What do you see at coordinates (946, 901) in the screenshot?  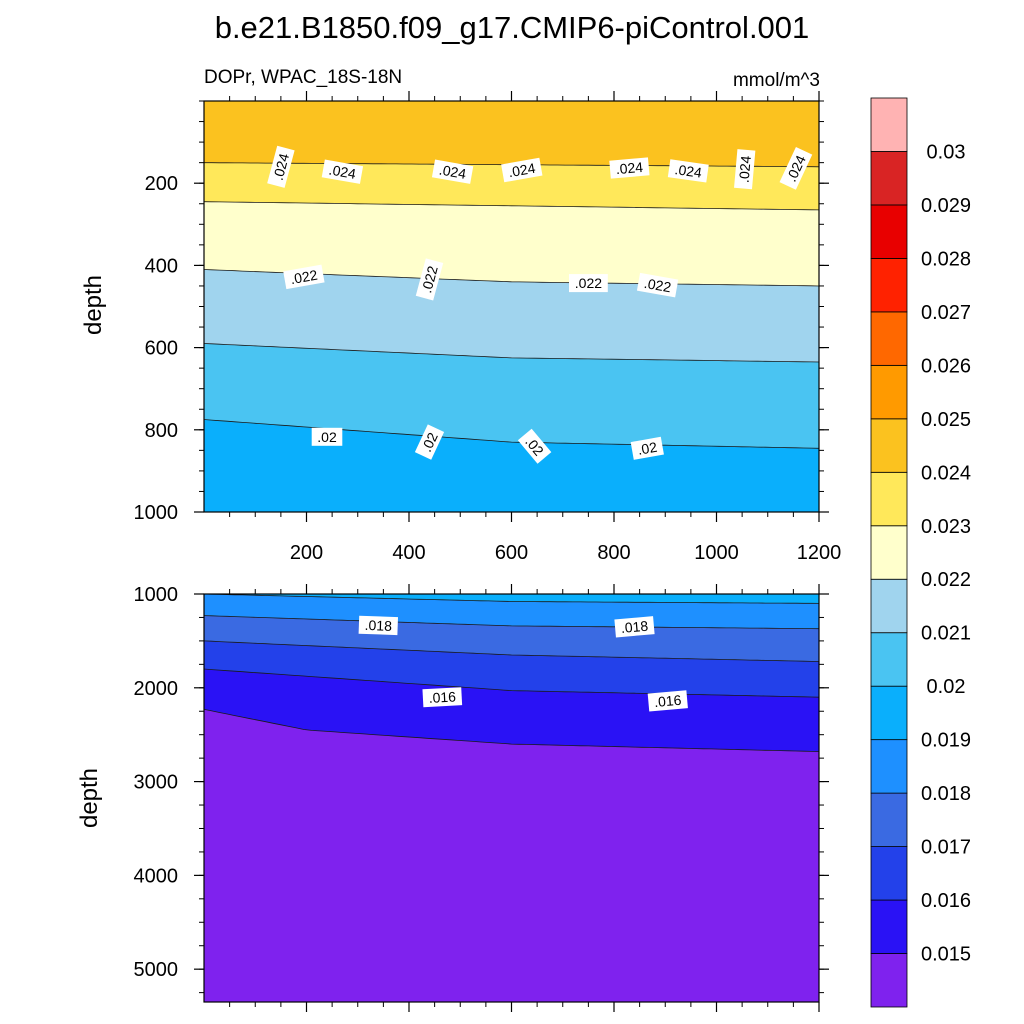 I see `colorbar-label: 0.016` at bounding box center [946, 901].